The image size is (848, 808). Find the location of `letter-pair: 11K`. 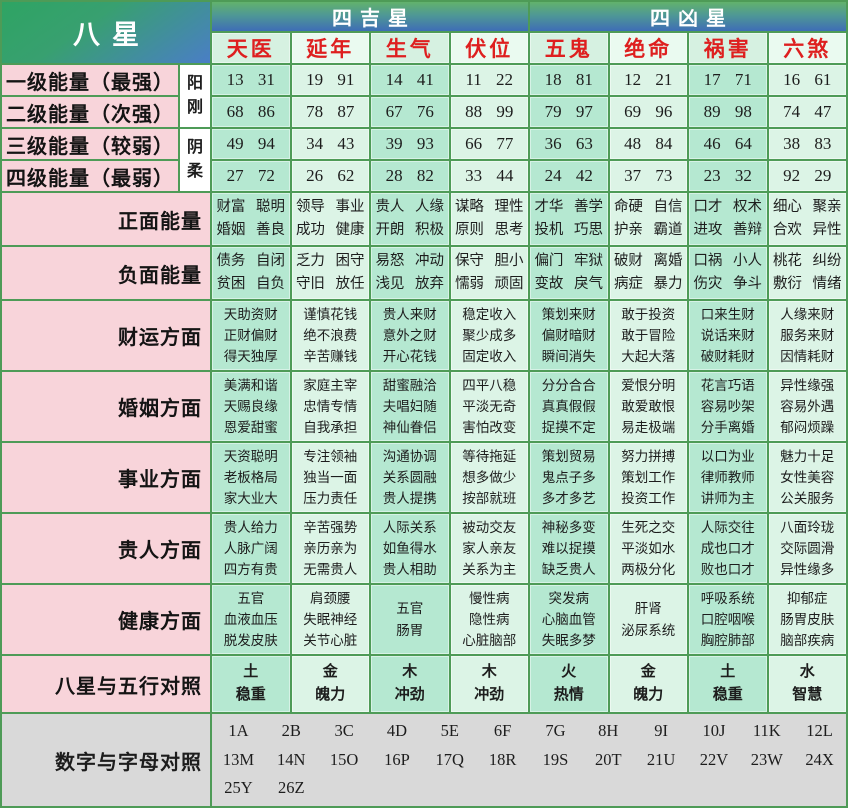

letter-pair: 11K is located at coordinates (766, 731).